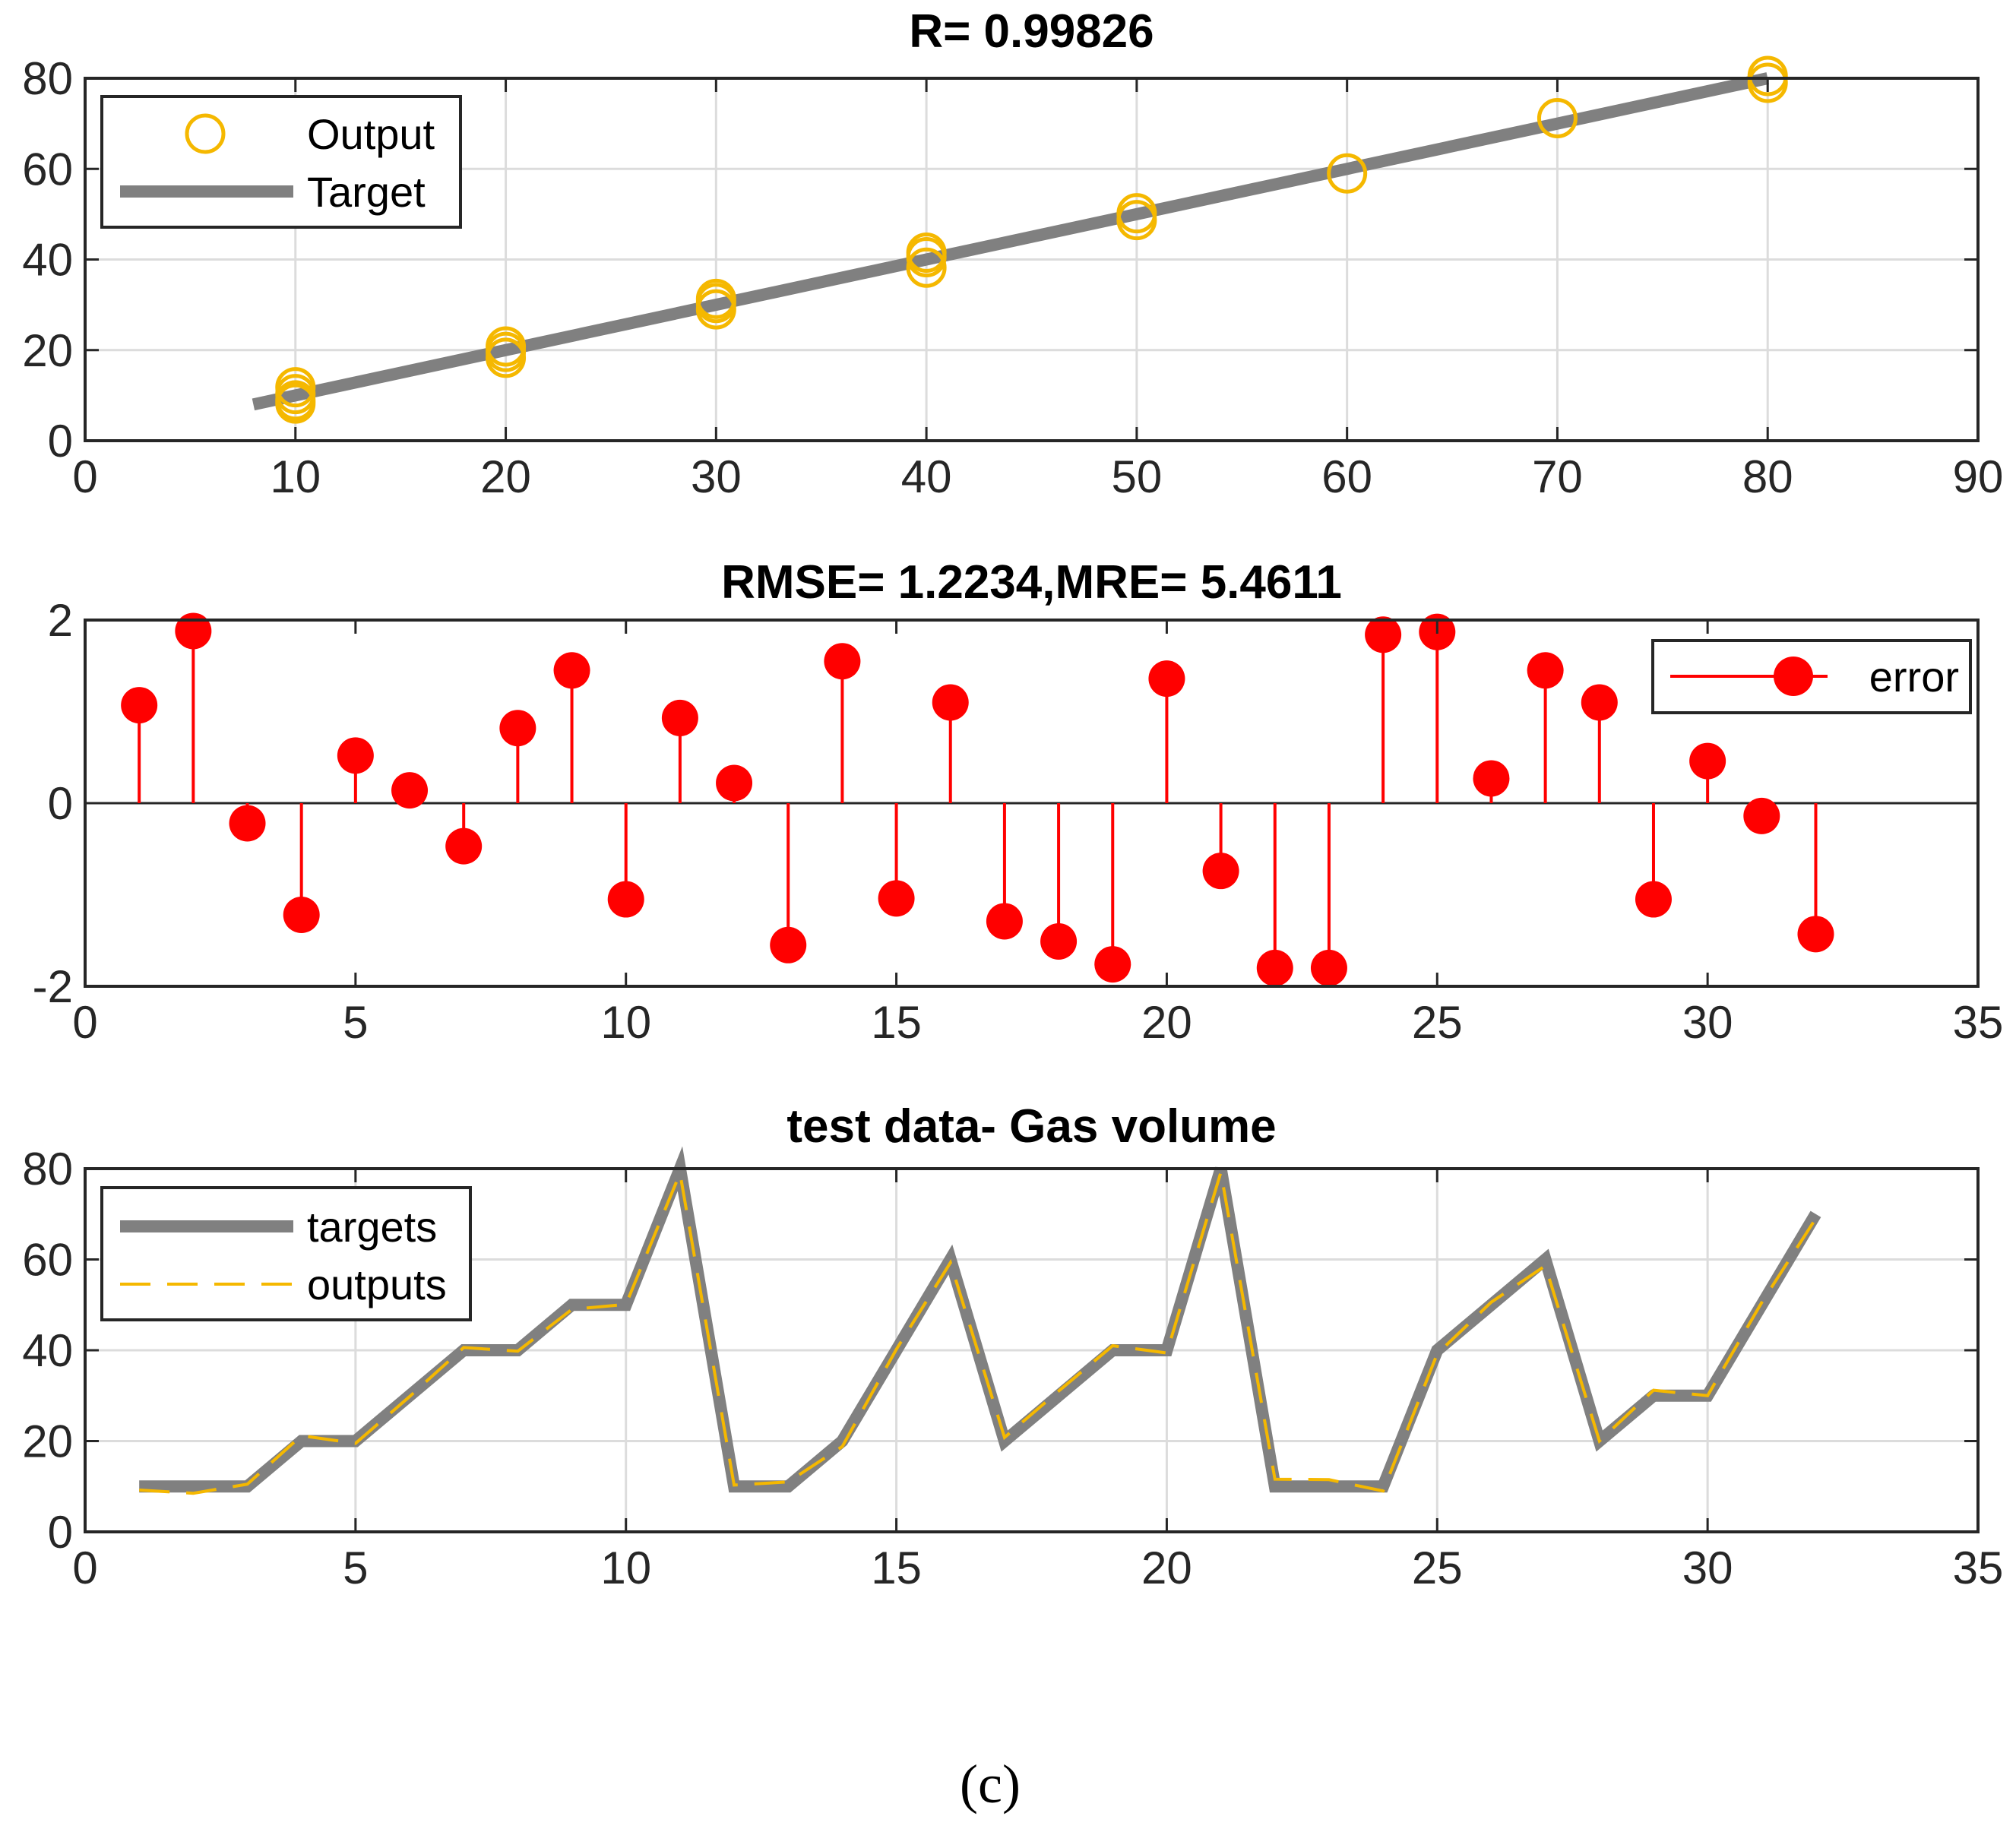 The image size is (2016, 1832). What do you see at coordinates (1346, 476) in the screenshot?
I see `x-tick-label: 60` at bounding box center [1346, 476].